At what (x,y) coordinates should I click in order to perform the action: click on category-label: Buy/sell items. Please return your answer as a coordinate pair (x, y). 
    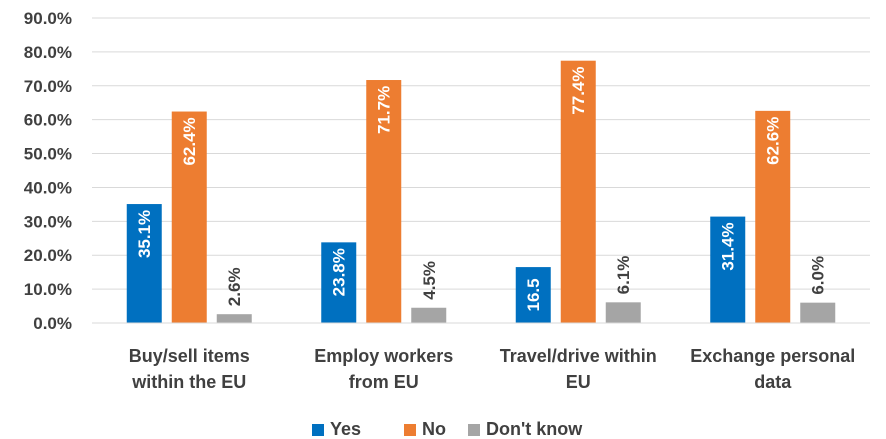
    Looking at the image, I should click on (189, 356).